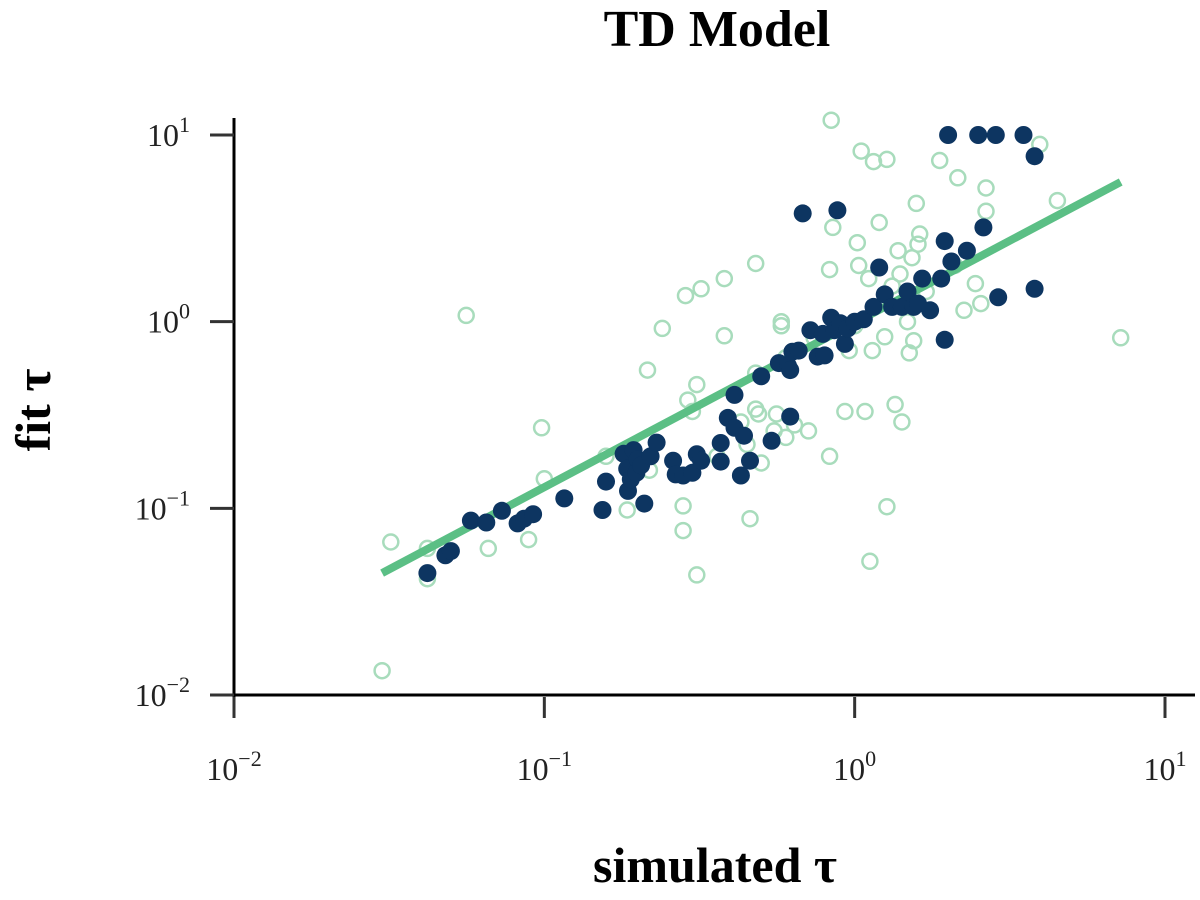 The height and width of the screenshot is (900, 1200). Describe the element at coordinates (715, 865) in the screenshot. I see `x-axis-label: simulated τ` at that location.